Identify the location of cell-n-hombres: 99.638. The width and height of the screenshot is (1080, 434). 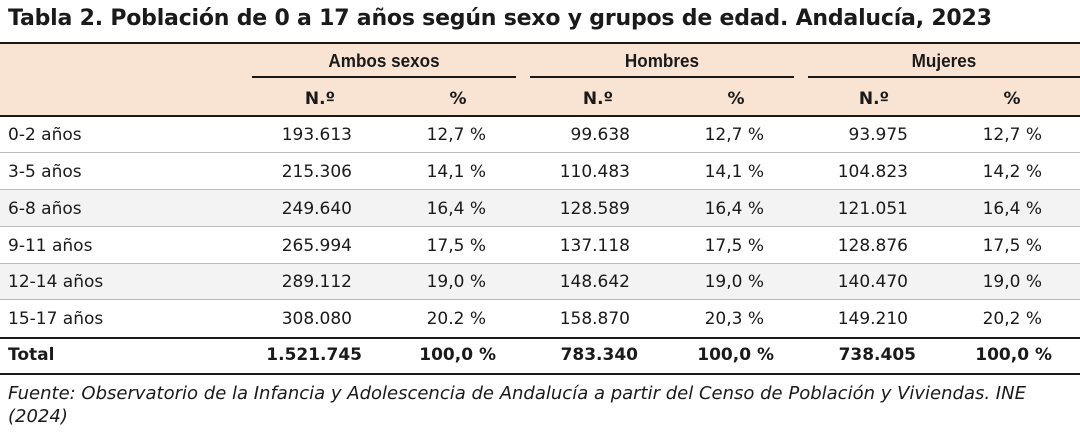
(600, 135).